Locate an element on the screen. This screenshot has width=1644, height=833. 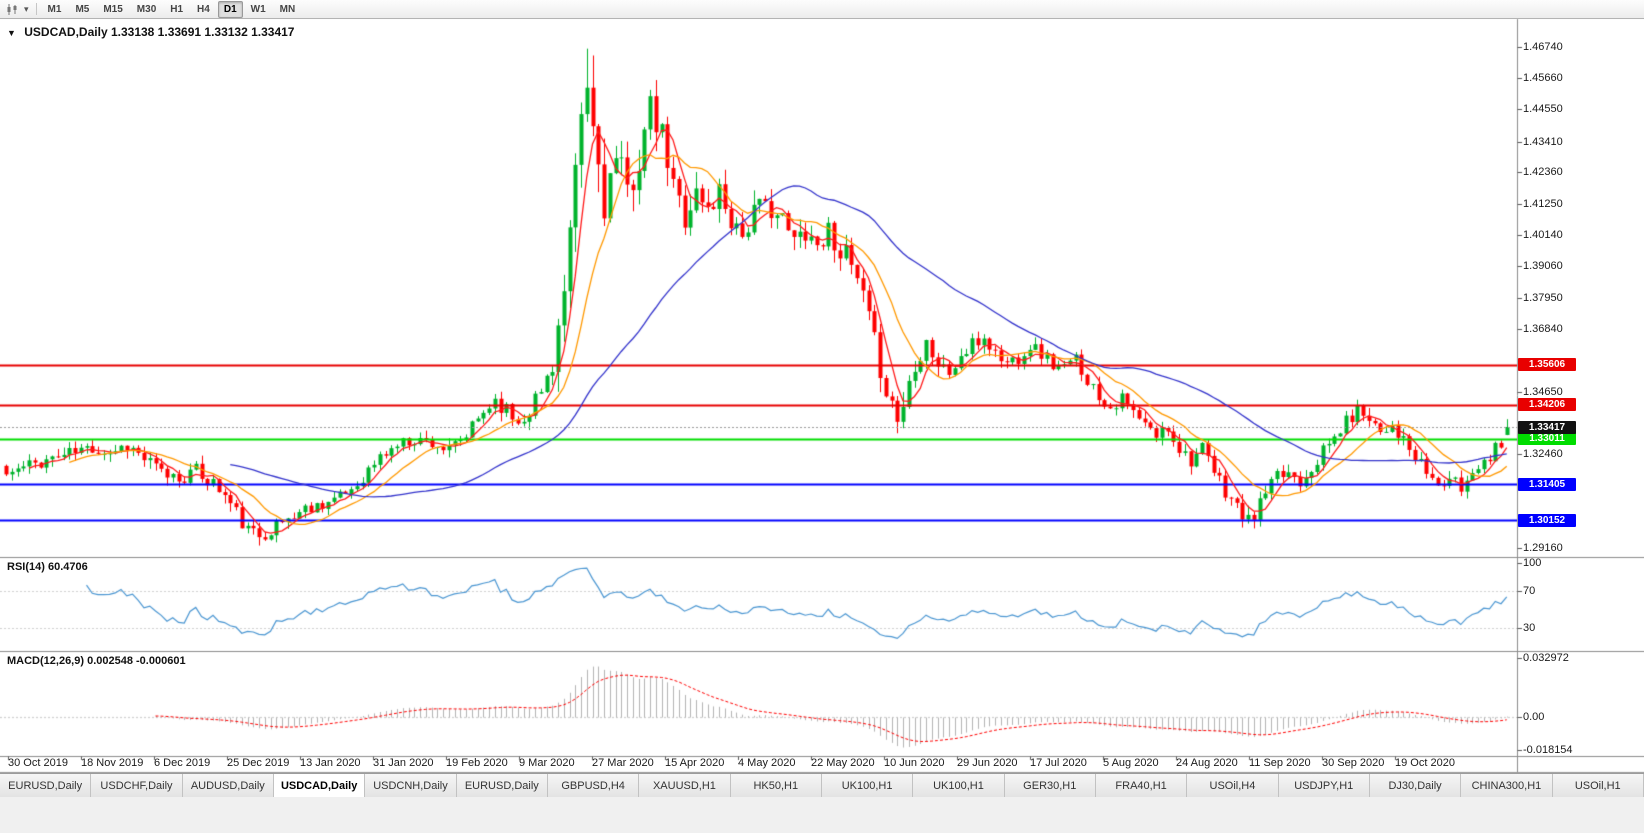
hline-price-badge: 1.34206 is located at coordinates (1547, 404).